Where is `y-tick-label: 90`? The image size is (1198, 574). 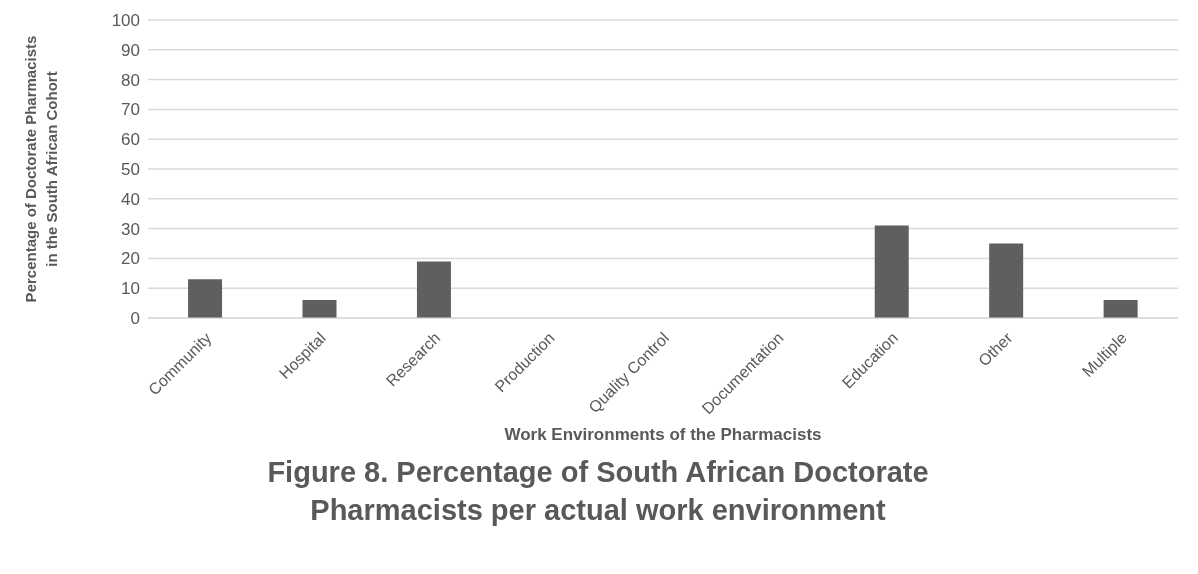
y-tick-label: 90 is located at coordinates (130, 50).